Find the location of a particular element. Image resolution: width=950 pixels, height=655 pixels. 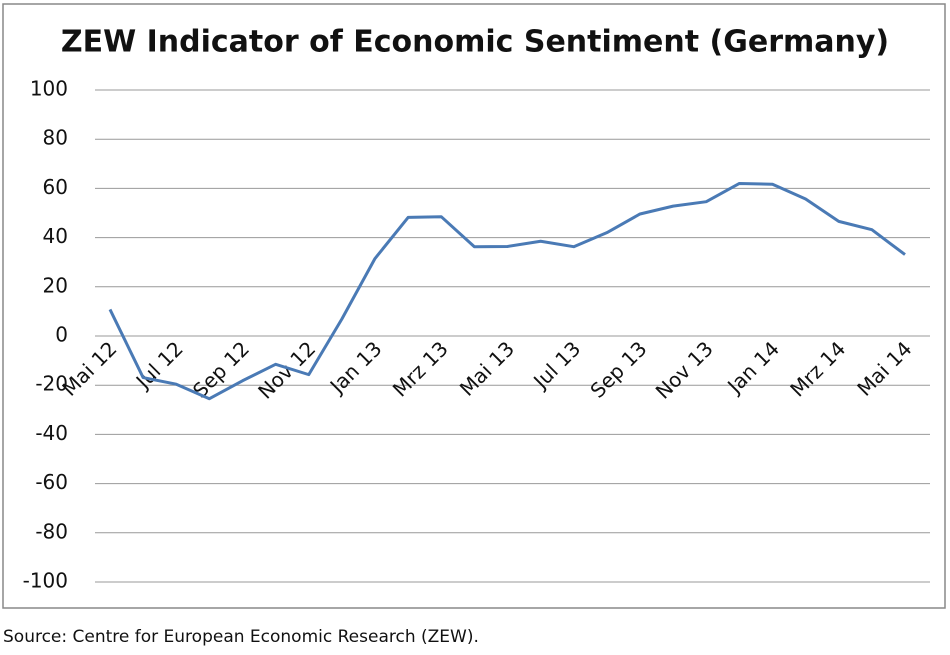

y-tick-label: 100 is located at coordinates (49, 89).